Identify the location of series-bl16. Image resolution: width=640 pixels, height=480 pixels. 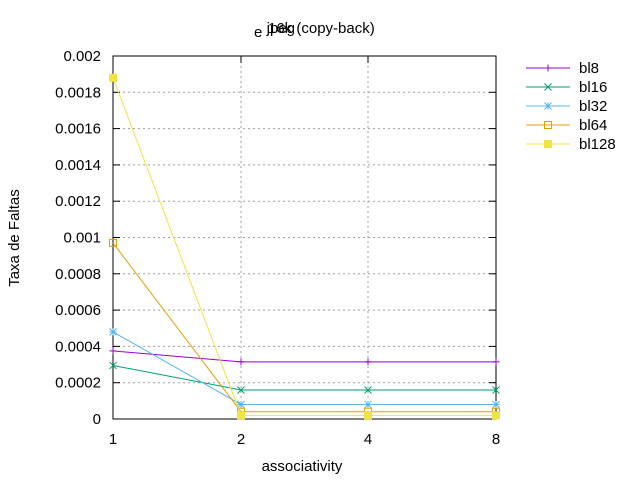
(304, 377).